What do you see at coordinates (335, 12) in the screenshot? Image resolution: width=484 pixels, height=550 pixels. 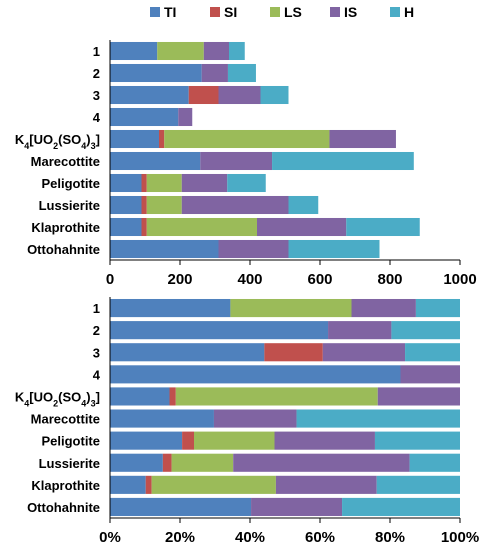 I see `legend-swatch-is` at bounding box center [335, 12].